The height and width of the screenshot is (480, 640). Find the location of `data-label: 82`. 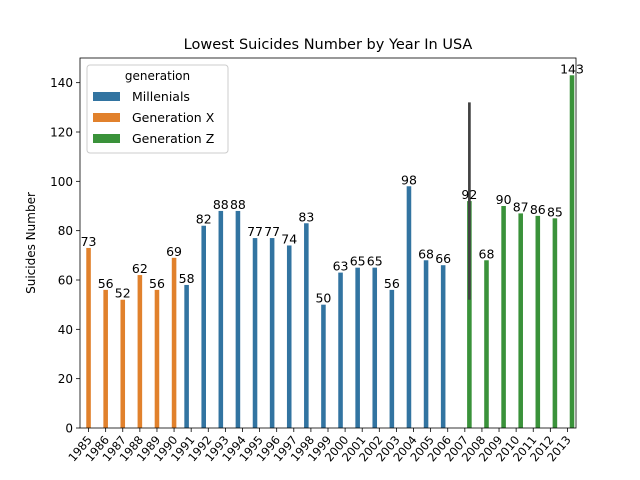

data-label: 82 is located at coordinates (204, 219).